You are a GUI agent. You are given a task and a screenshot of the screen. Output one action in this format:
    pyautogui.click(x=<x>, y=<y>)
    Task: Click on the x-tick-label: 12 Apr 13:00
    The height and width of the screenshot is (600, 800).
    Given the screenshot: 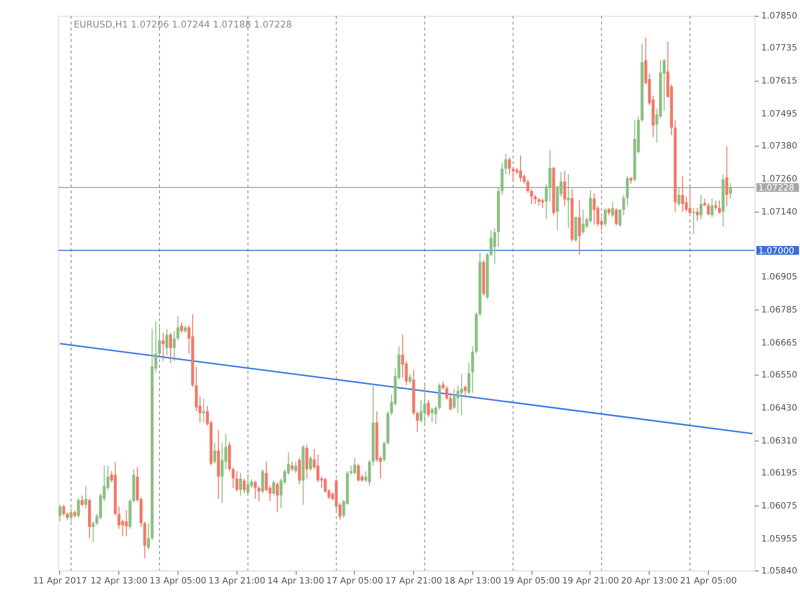 What is the action you would take?
    pyautogui.click(x=119, y=581)
    